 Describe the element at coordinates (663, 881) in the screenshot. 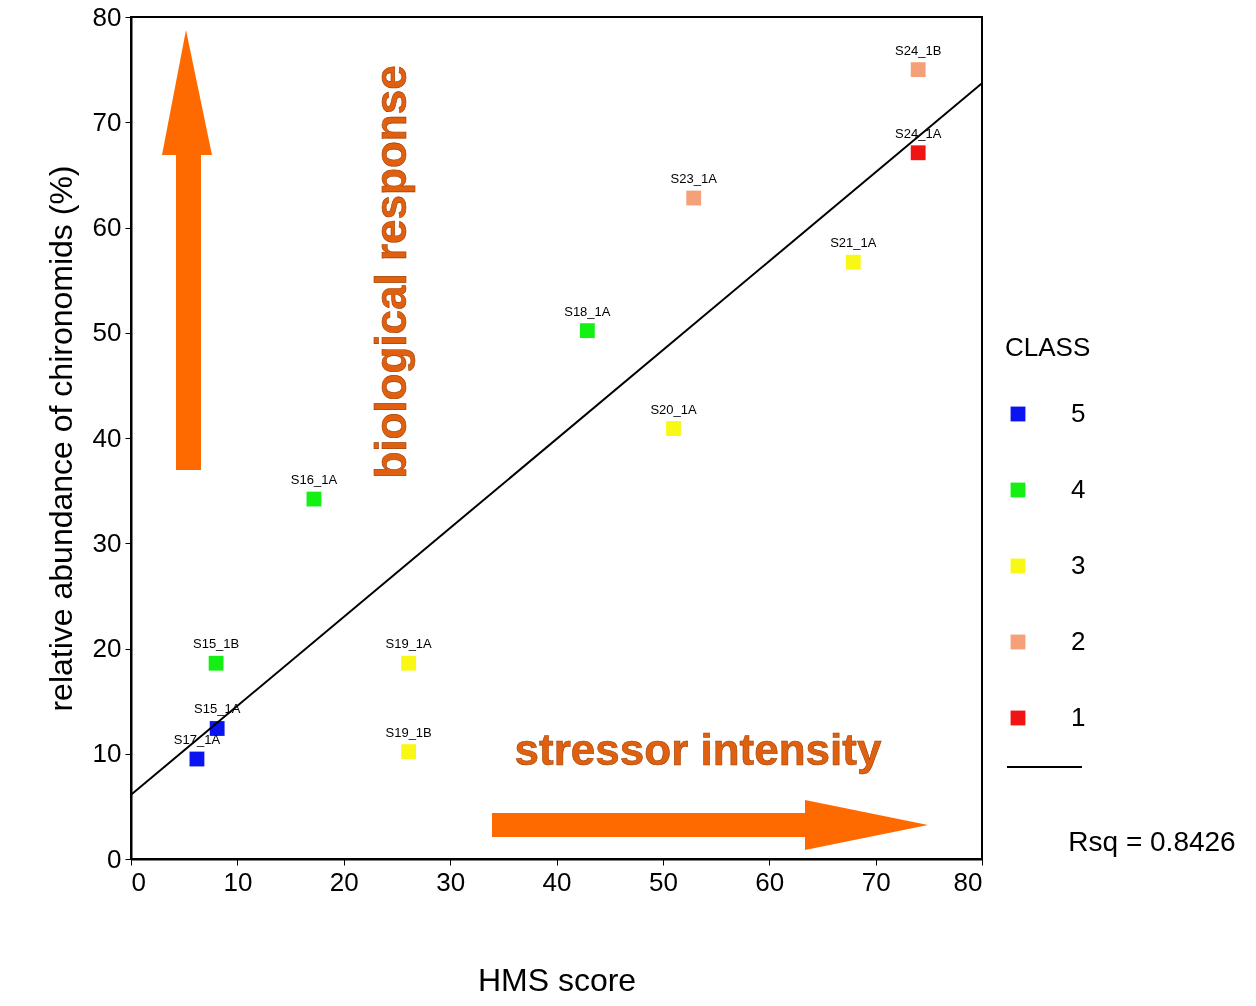

I see `x-tick-label: 50` at that location.